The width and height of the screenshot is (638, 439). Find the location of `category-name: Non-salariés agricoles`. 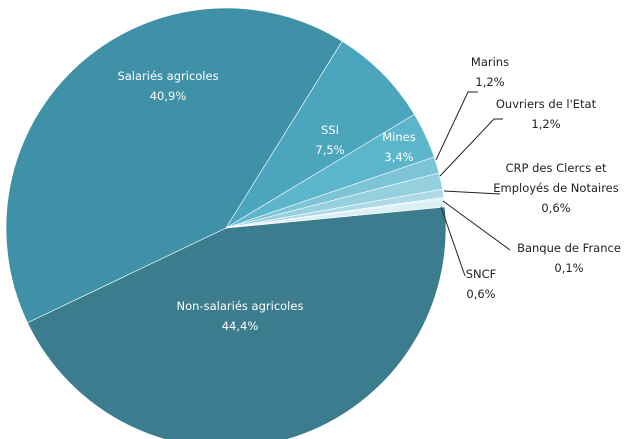

category-name: Non-salariés agricoles is located at coordinates (240, 306).